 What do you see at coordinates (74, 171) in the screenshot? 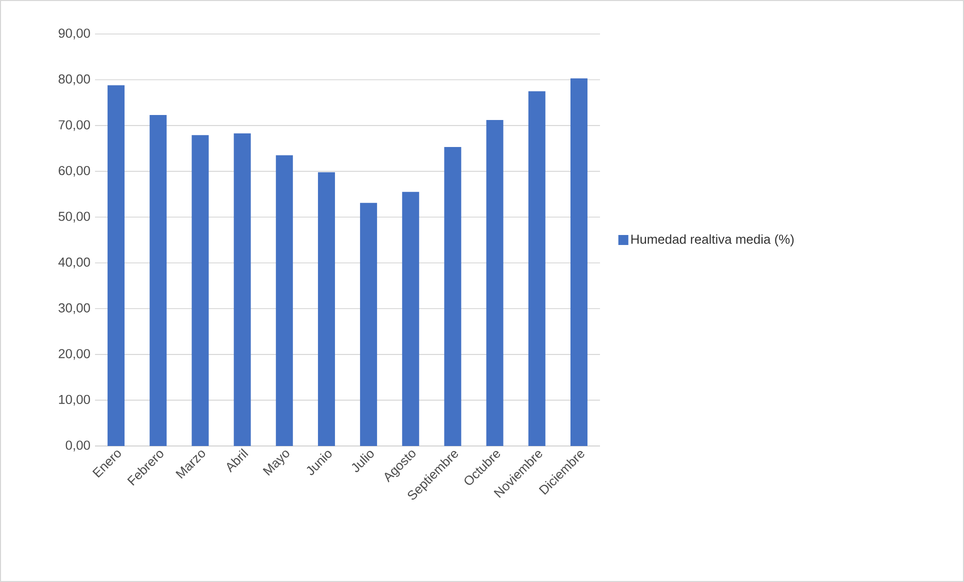
I see `y-tick-label: 60,00` at bounding box center [74, 171].